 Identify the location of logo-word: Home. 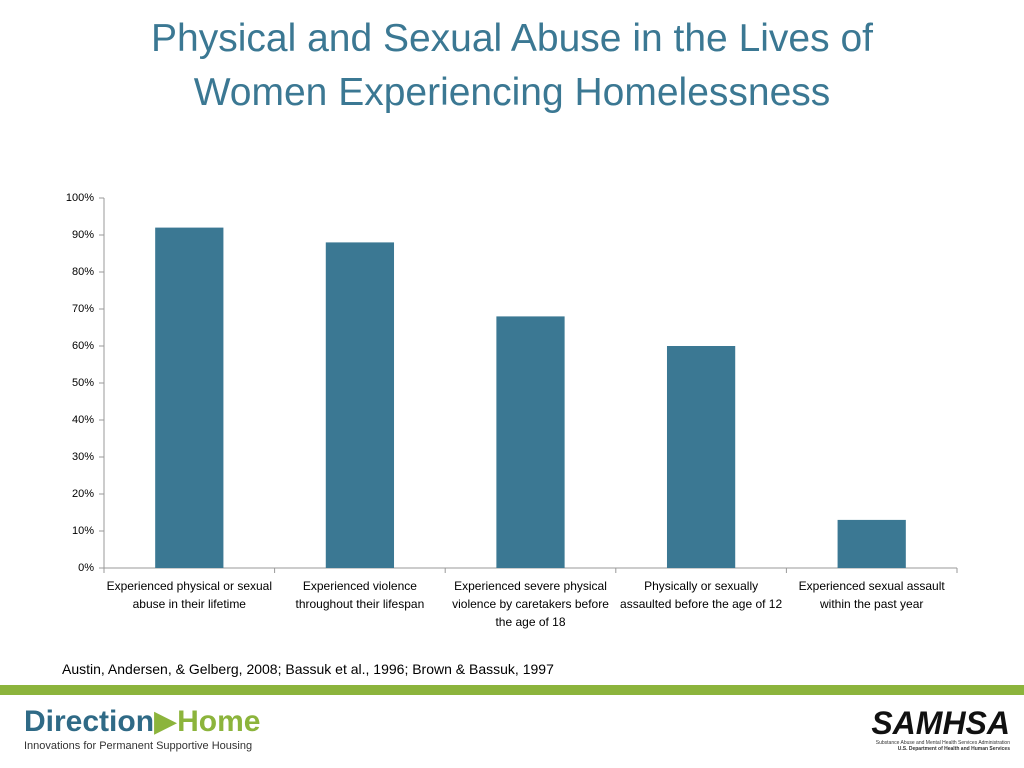
(219, 721).